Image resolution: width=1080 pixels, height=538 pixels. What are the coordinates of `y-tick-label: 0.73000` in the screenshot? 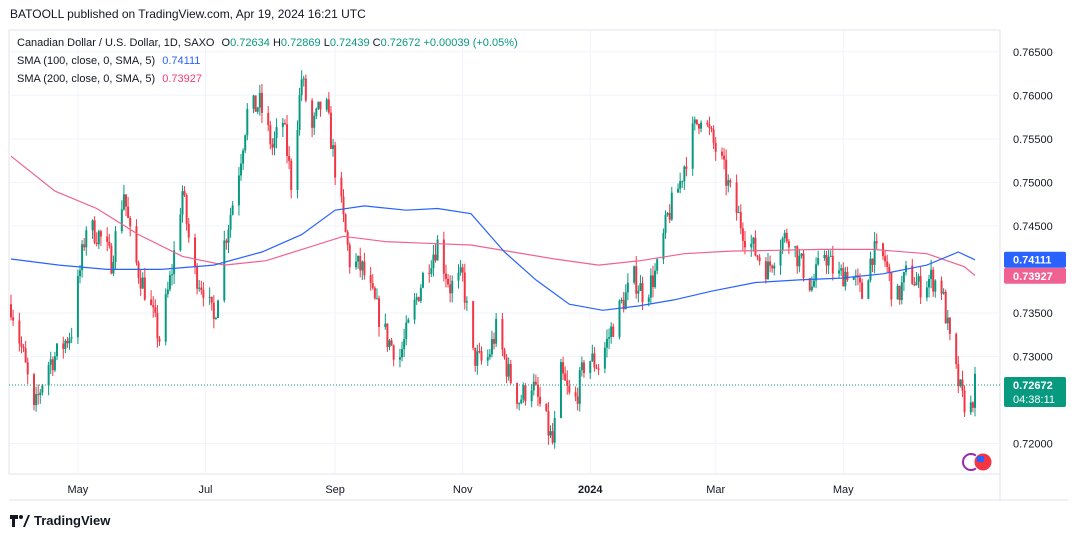 It's located at (1033, 357).